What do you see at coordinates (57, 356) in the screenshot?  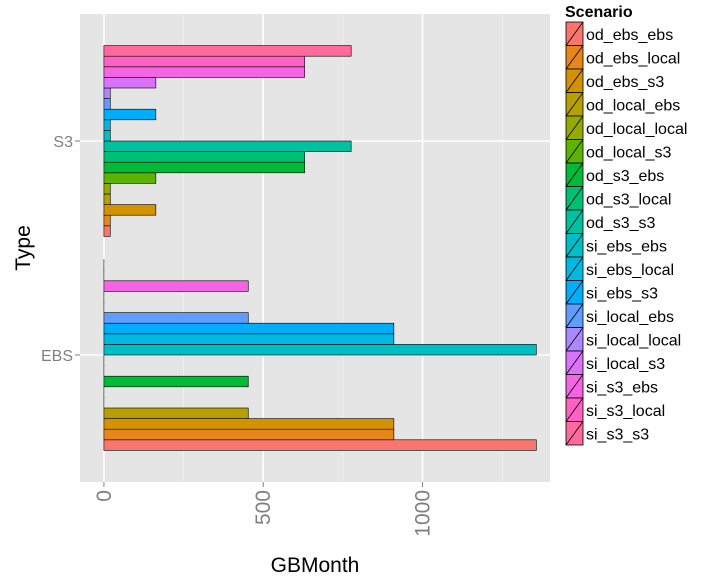 I see `y-tick-label: EBS` at bounding box center [57, 356].